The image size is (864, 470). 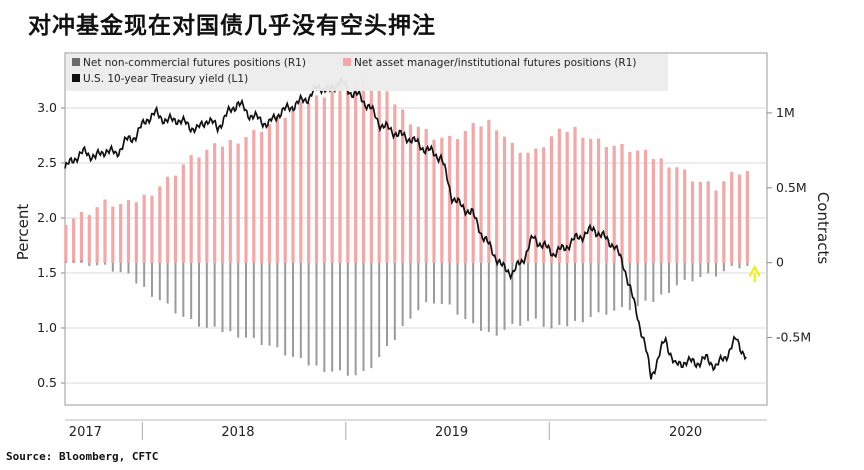 What do you see at coordinates (85, 432) in the screenshot?
I see `x-year-label: 2017` at bounding box center [85, 432].